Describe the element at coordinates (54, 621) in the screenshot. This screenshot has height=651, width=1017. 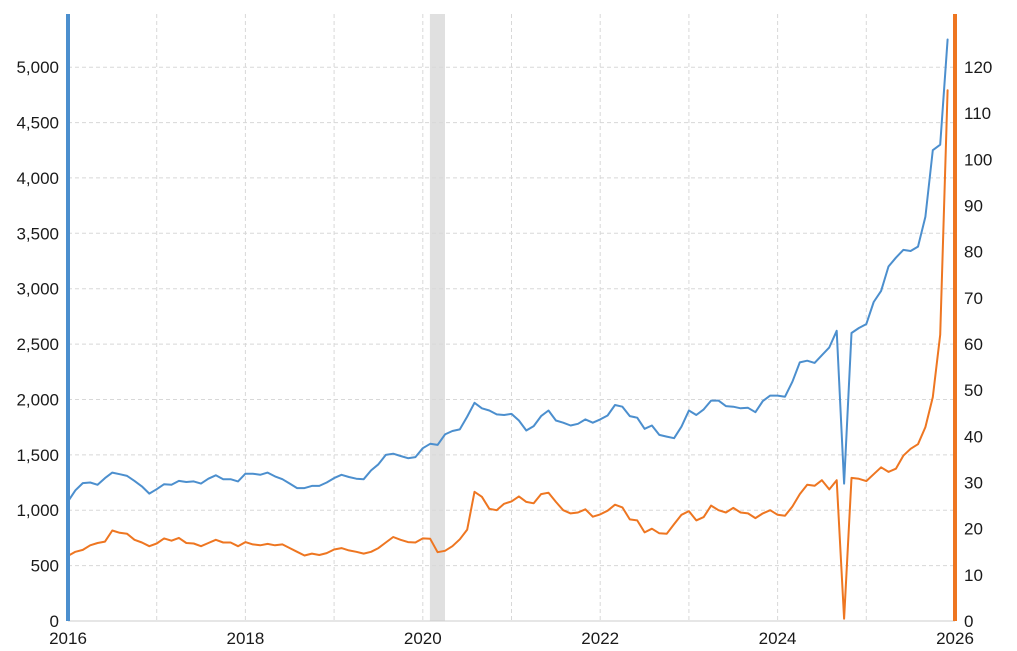
I see `left-axis-tick-label: 0` at that location.